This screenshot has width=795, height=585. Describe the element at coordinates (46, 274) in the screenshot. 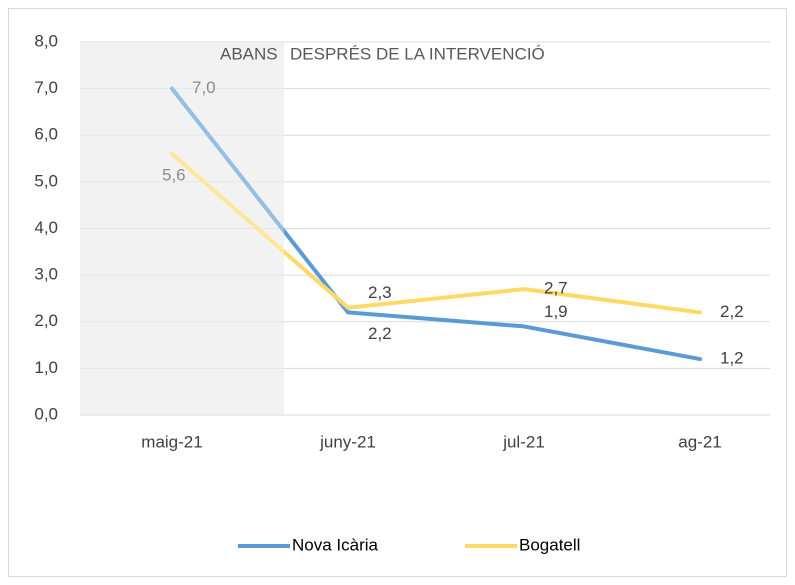

I see `y-tick-label: 3,0` at that location.